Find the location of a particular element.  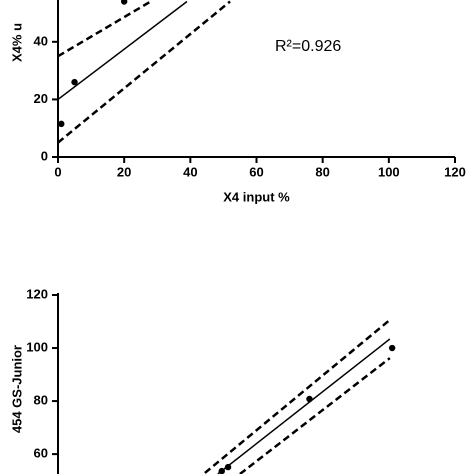

x-tick-label: 0 is located at coordinates (57, 171).